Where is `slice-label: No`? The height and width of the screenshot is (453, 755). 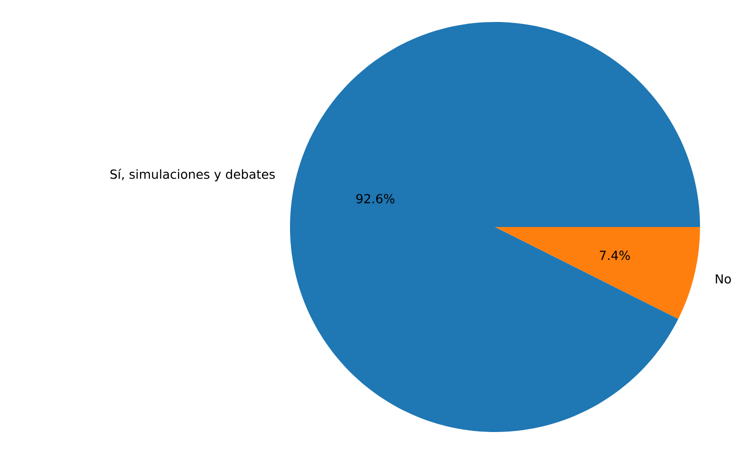 slice-label: No is located at coordinates (723, 279).